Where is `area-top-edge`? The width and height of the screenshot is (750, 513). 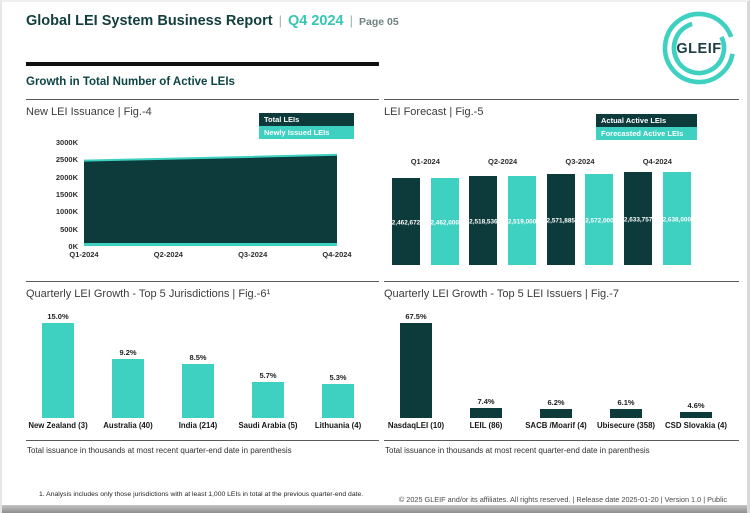 area-top-edge is located at coordinates (210, 157).